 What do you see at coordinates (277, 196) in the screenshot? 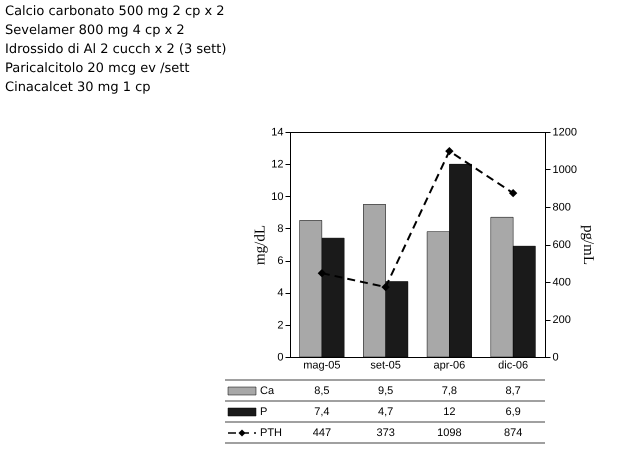
I see `y-tick-label: 10` at bounding box center [277, 196].